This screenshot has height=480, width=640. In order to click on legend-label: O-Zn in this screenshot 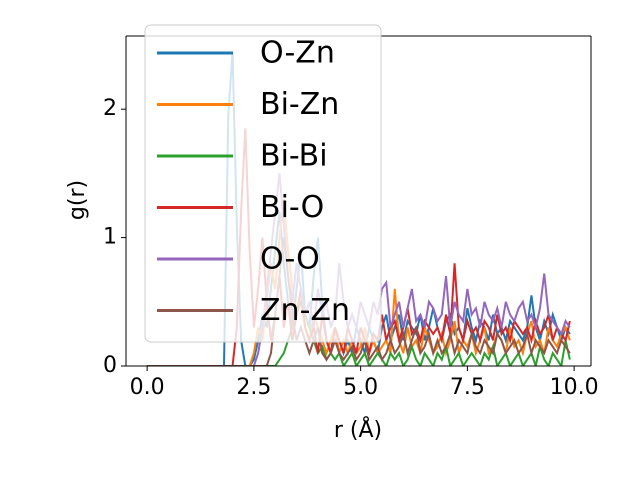, I will do `click(297, 53)`.